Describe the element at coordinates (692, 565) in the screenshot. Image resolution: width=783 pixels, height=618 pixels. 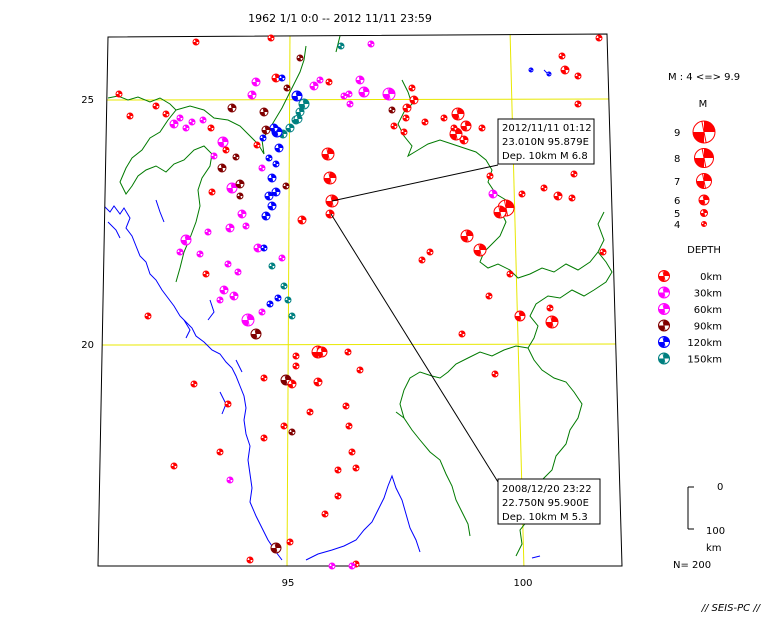
I see `event-count: N= 200` at that location.